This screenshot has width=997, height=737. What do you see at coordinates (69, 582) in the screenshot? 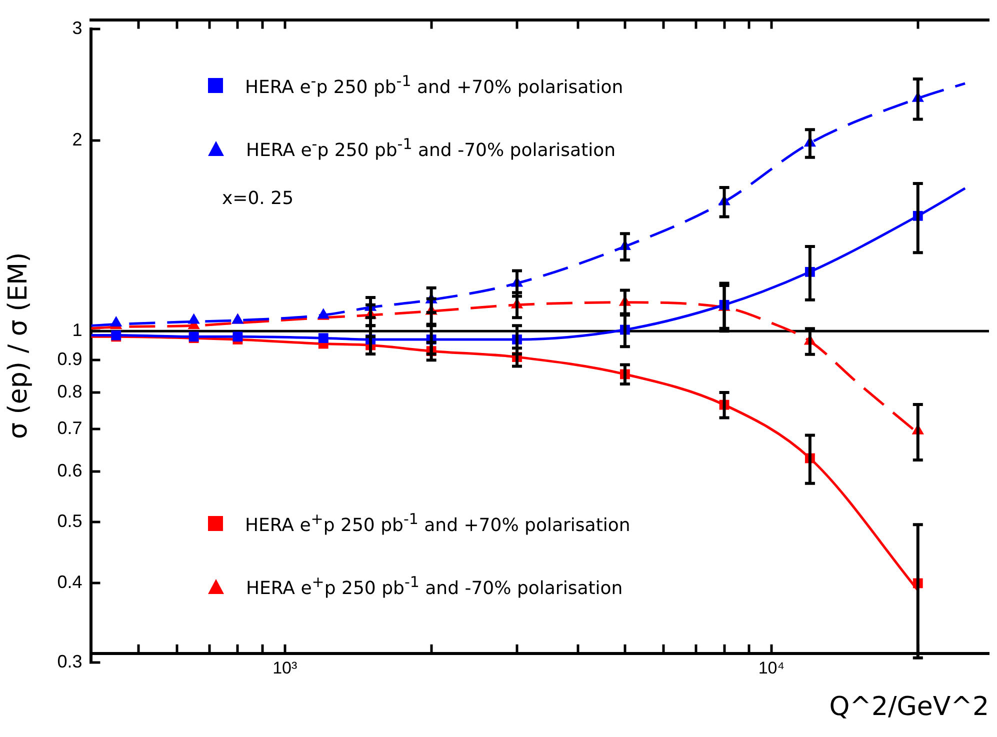
I see `y-tick-label: 0.4` at bounding box center [69, 582].